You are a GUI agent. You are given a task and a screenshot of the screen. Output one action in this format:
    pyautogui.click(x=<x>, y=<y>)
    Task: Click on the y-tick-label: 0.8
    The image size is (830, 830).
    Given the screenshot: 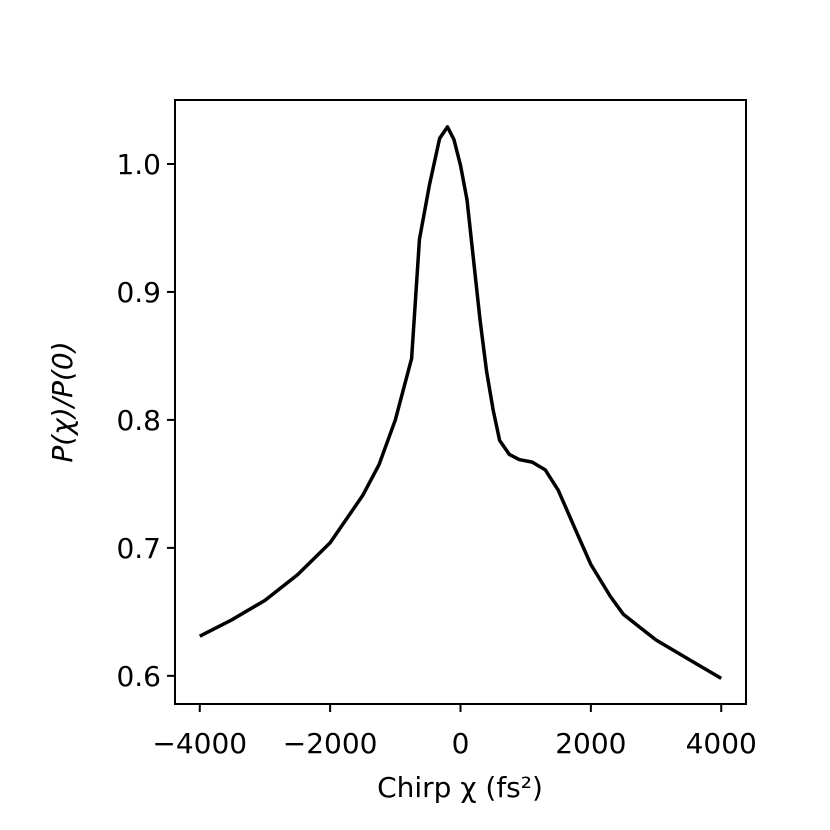 What is the action you would take?
    pyautogui.click(x=138, y=420)
    